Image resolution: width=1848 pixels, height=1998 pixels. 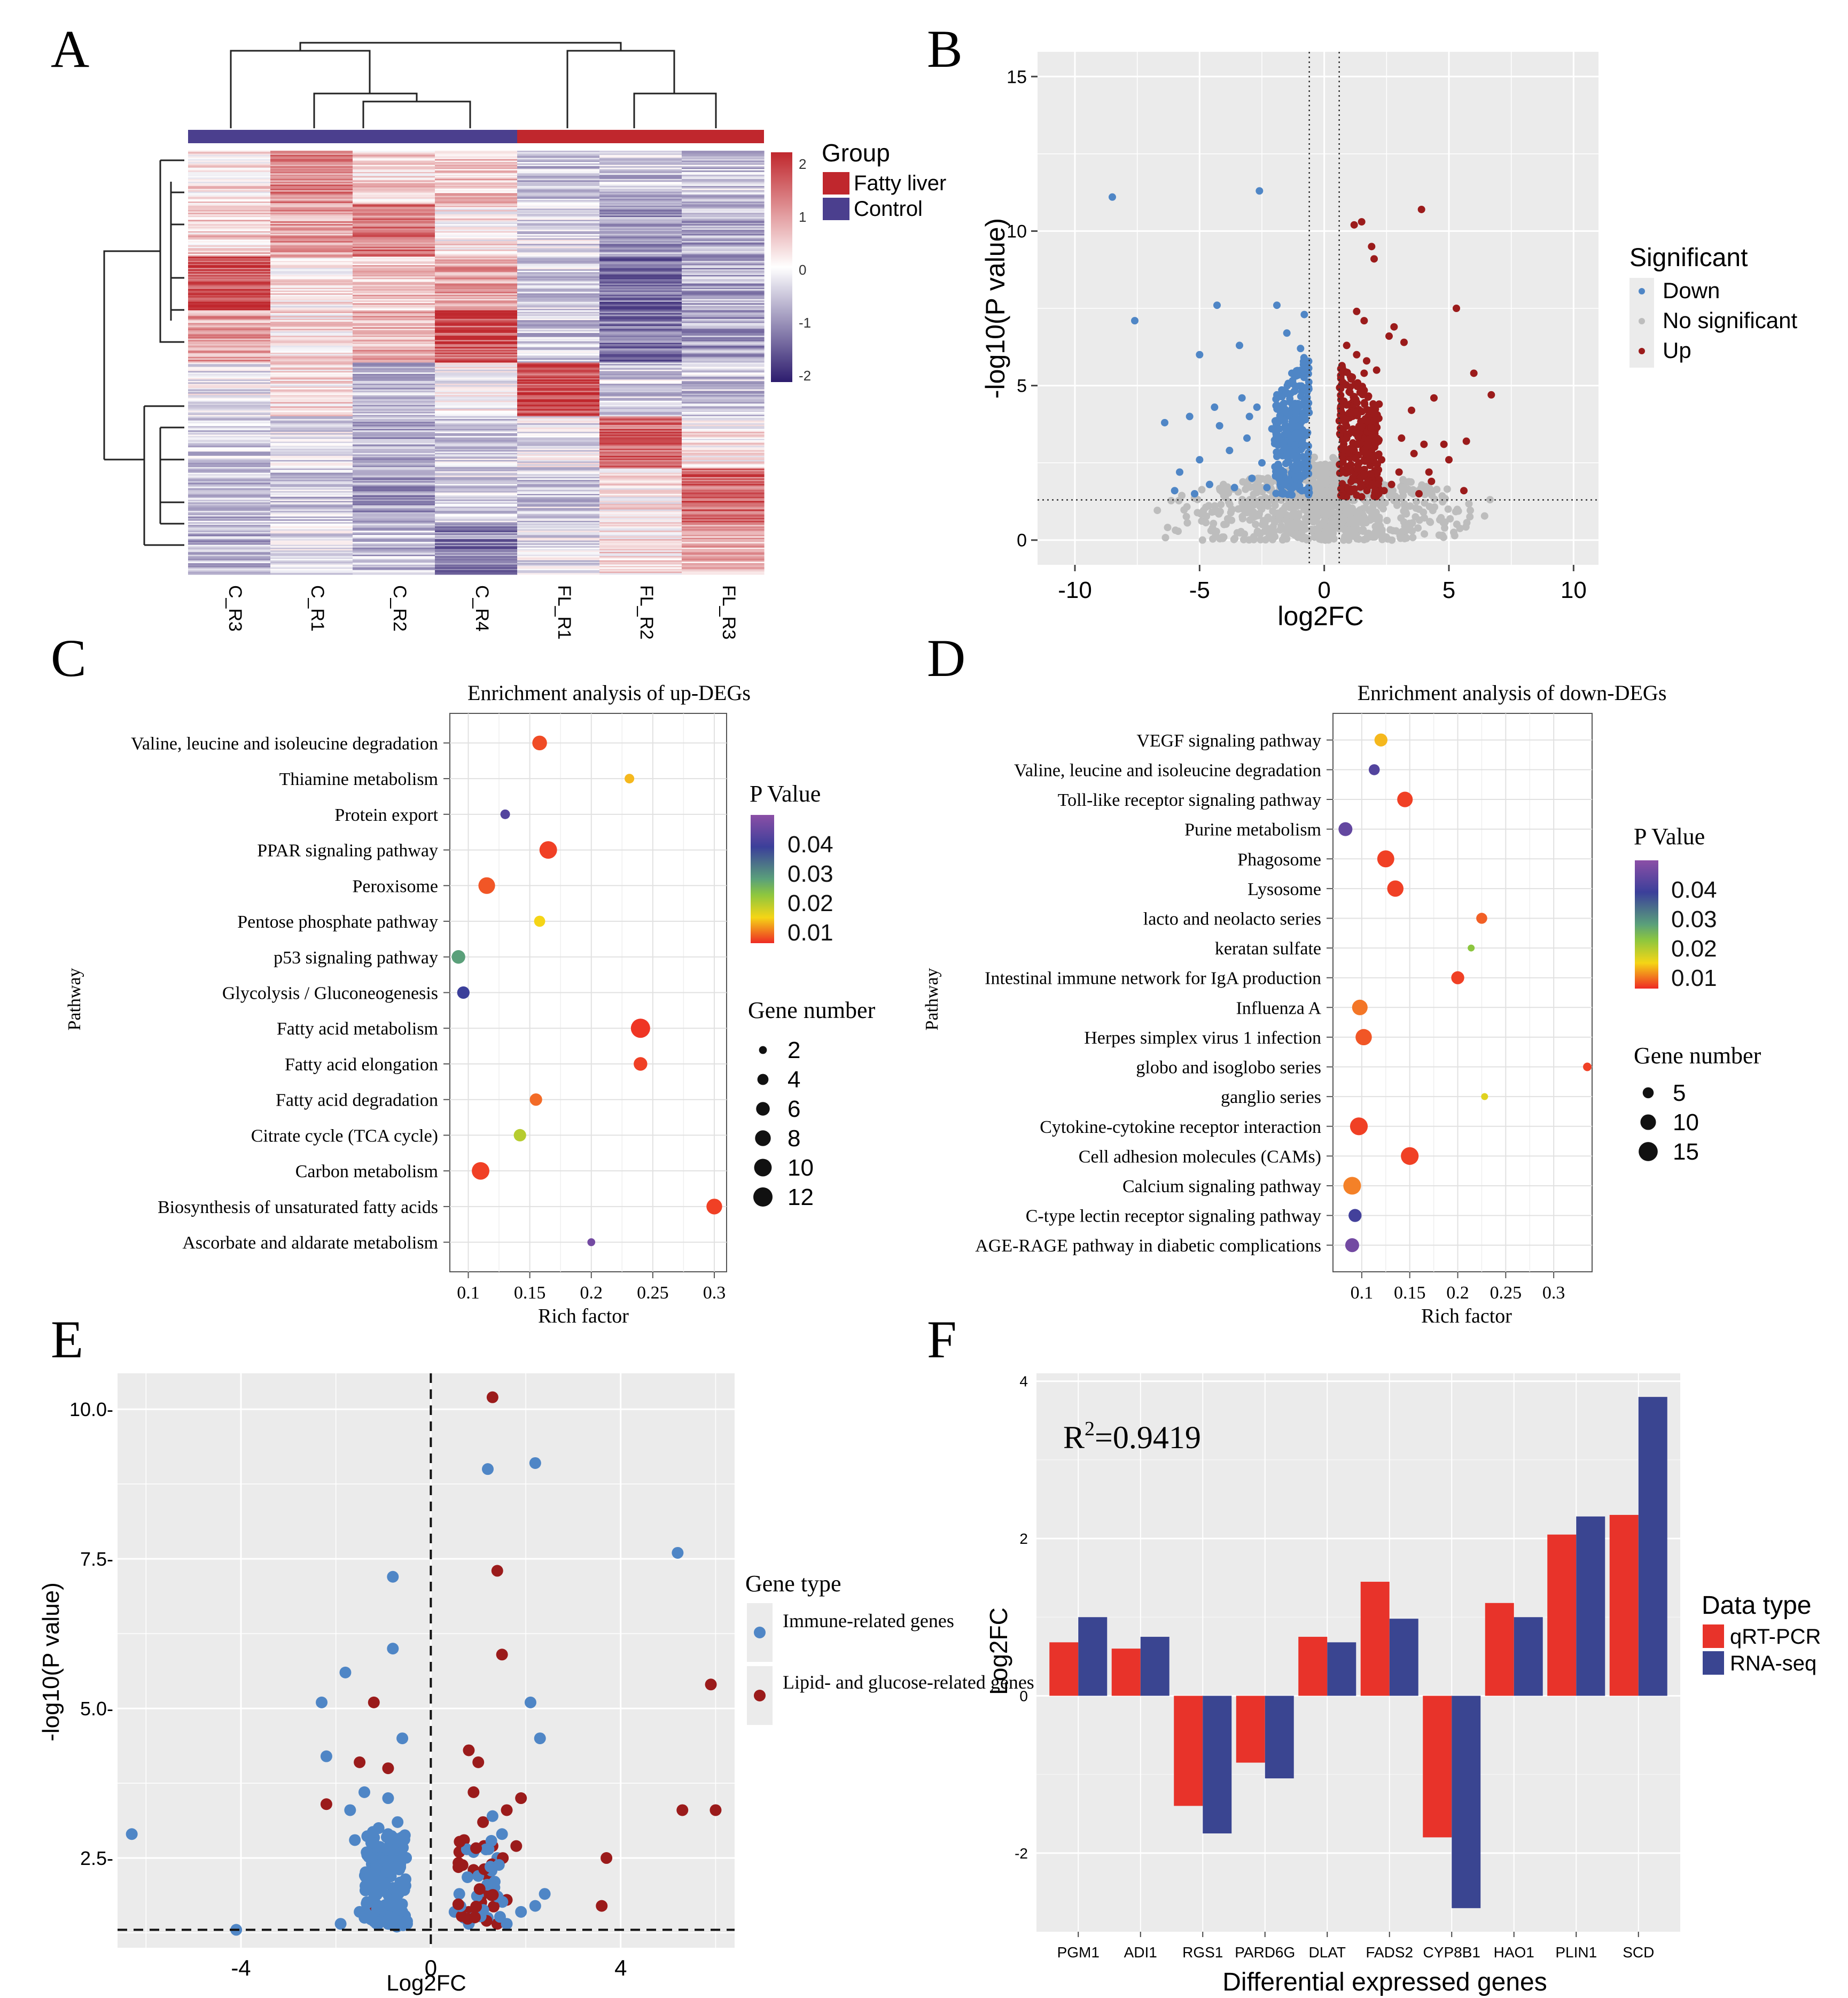 What do you see at coordinates (399, 609) in the screenshot?
I see `column-label: C_R2` at bounding box center [399, 609].